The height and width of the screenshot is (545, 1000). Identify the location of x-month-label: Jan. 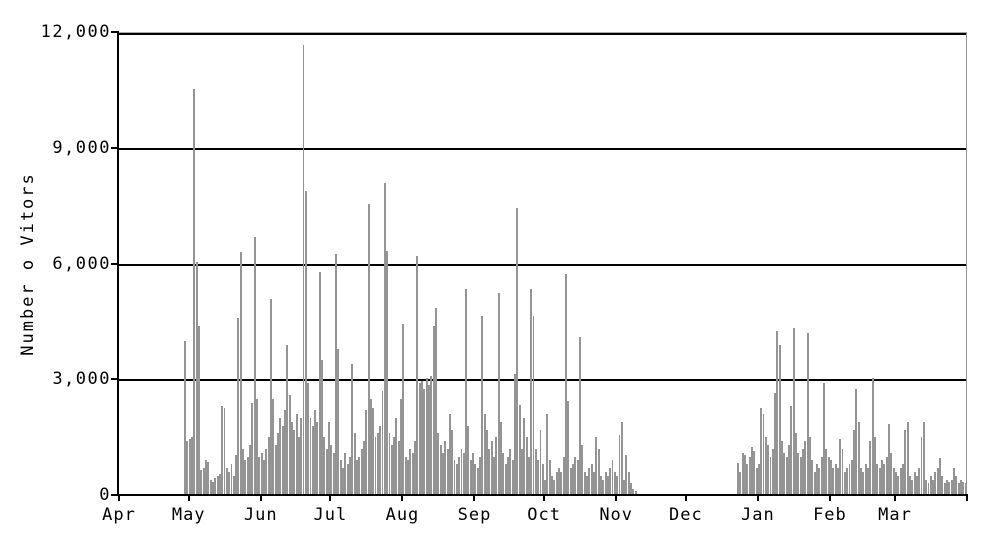
(758, 515).